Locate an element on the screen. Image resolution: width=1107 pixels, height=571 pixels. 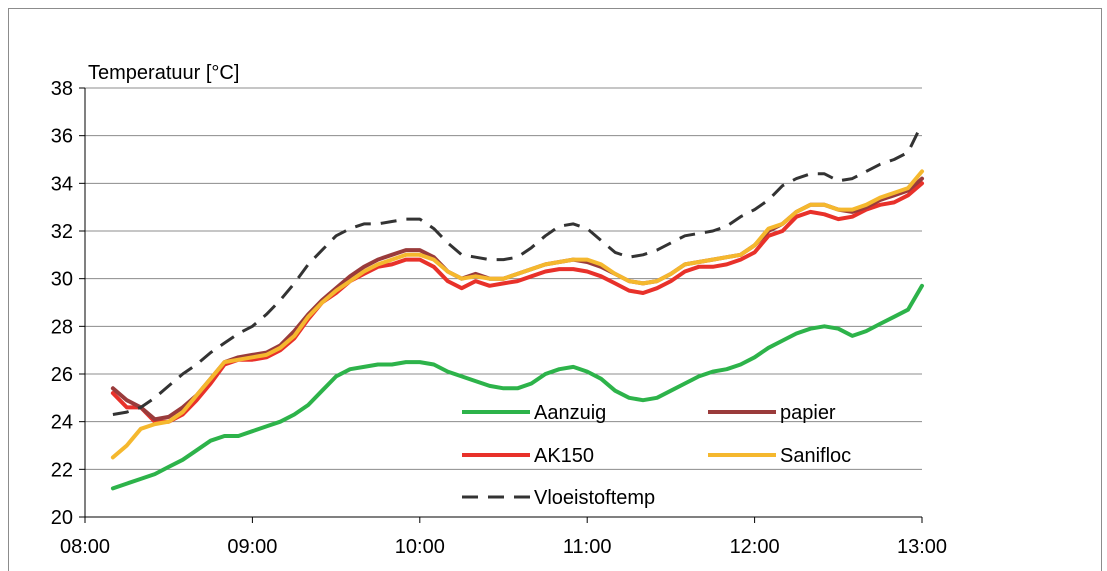
legend-label: papier is located at coordinates (808, 413).